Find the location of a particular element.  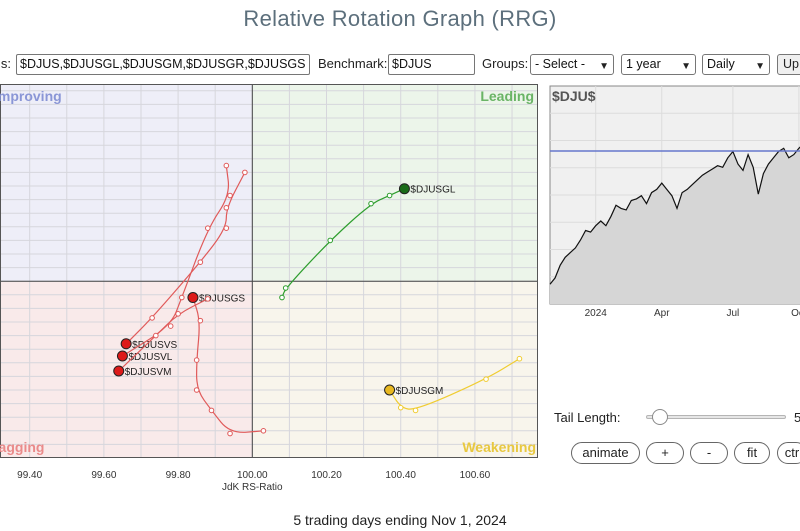

period-select-value: 1 year is located at coordinates (643, 64).